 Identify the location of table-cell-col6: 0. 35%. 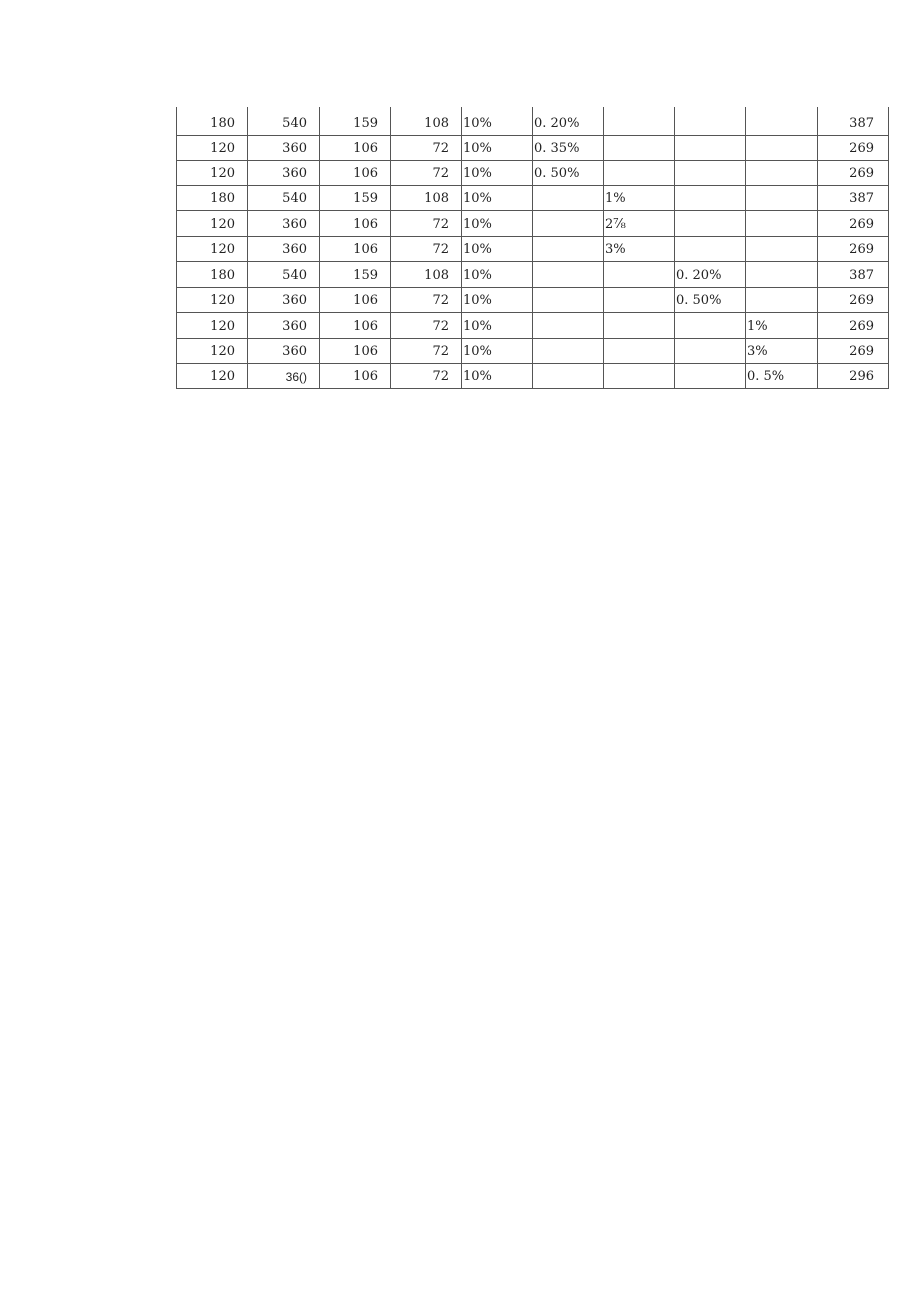
(568, 147).